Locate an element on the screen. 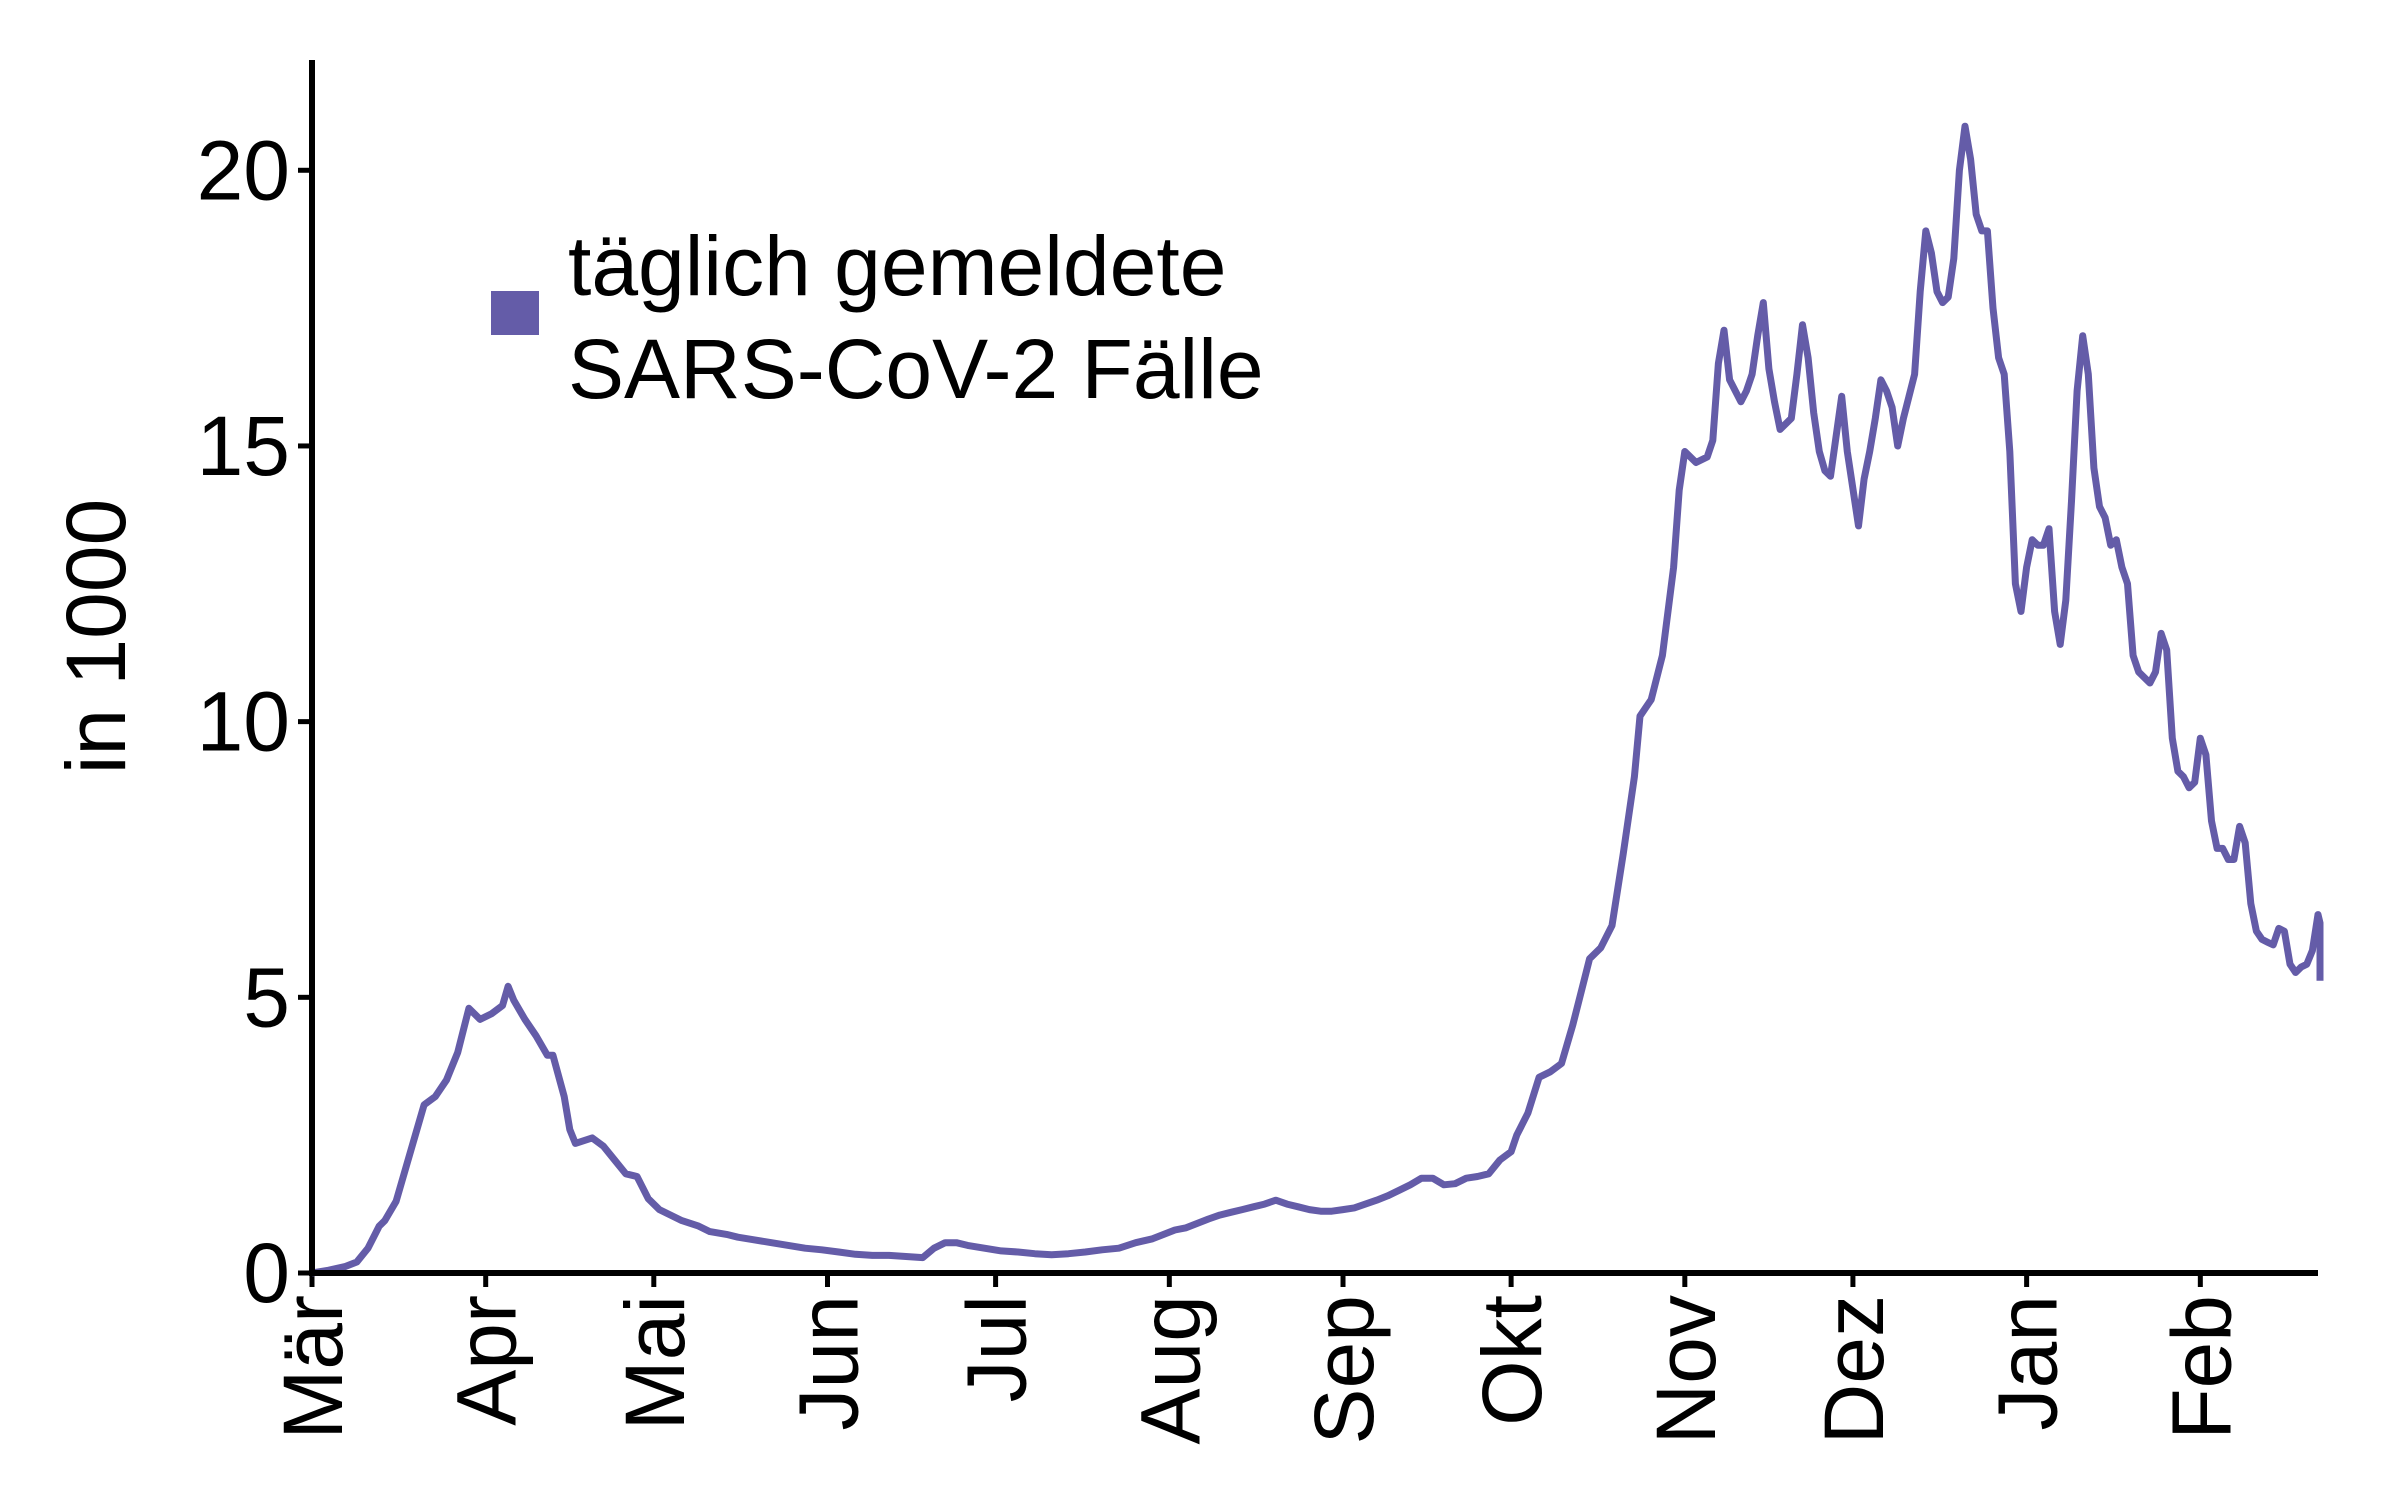  x-tick-label: Dez is located at coordinates (1854, 1369).